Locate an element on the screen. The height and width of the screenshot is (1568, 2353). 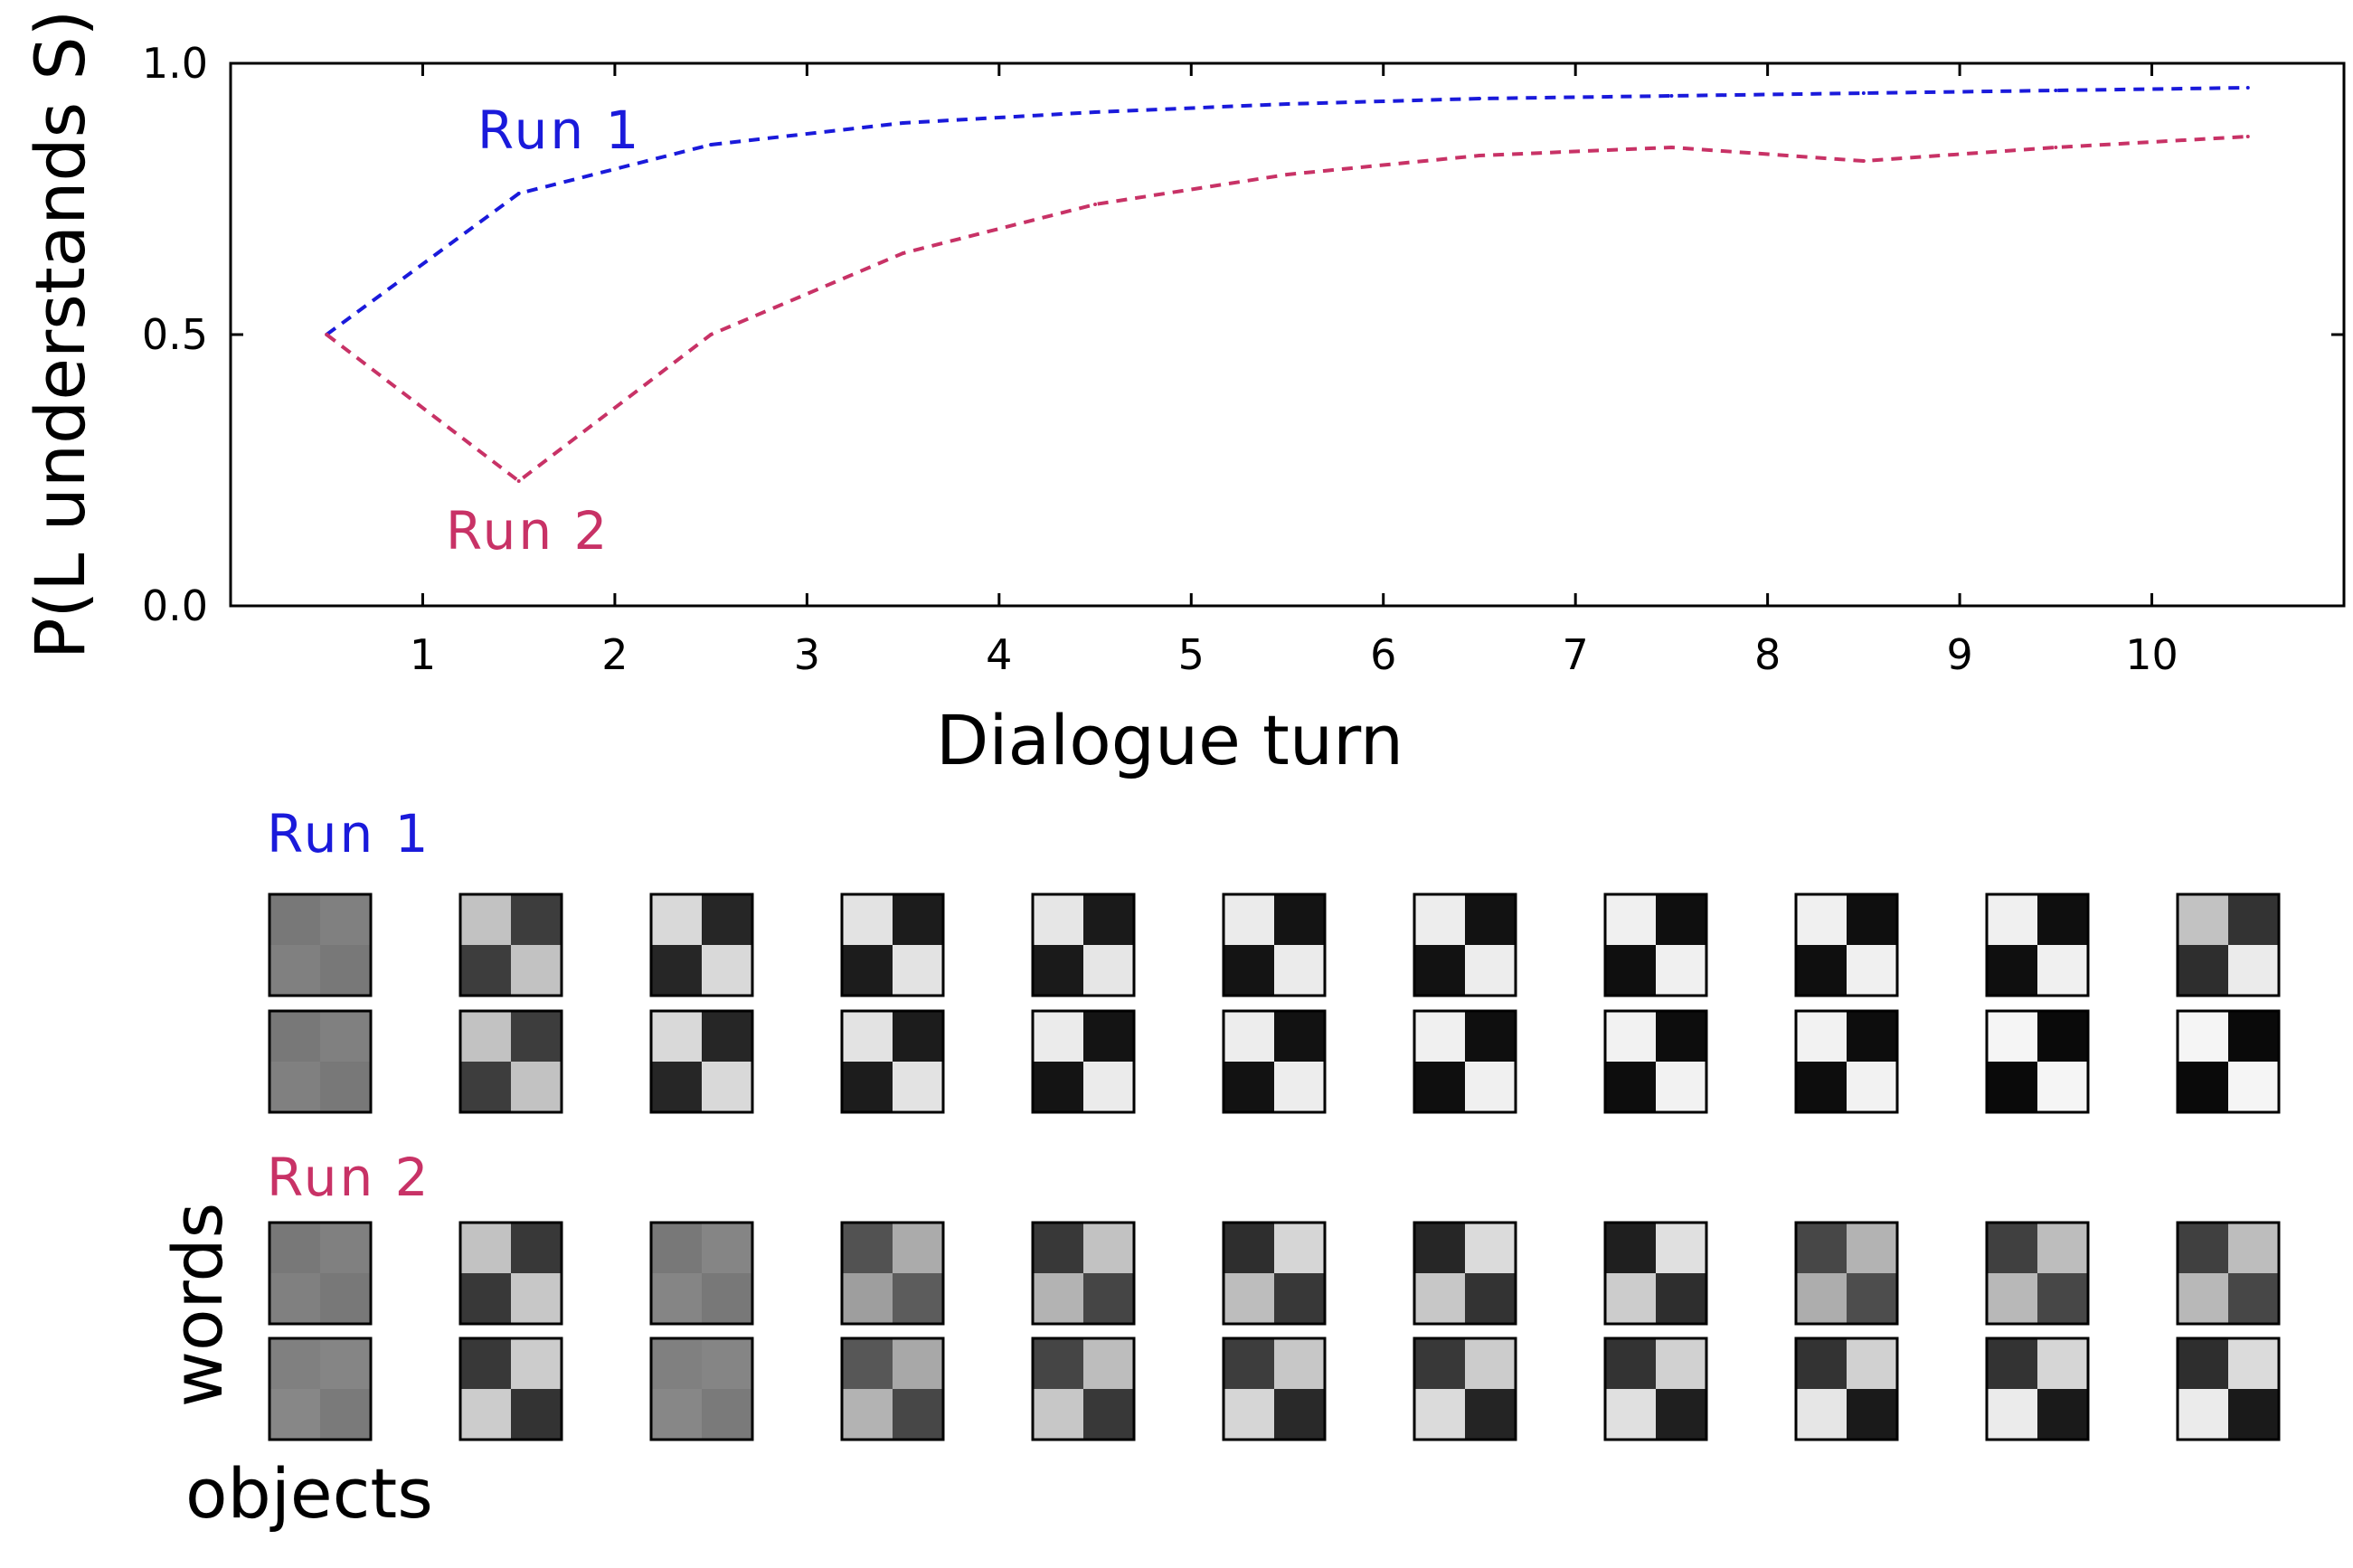
x-tick-label: 1 is located at coordinates (423, 654).